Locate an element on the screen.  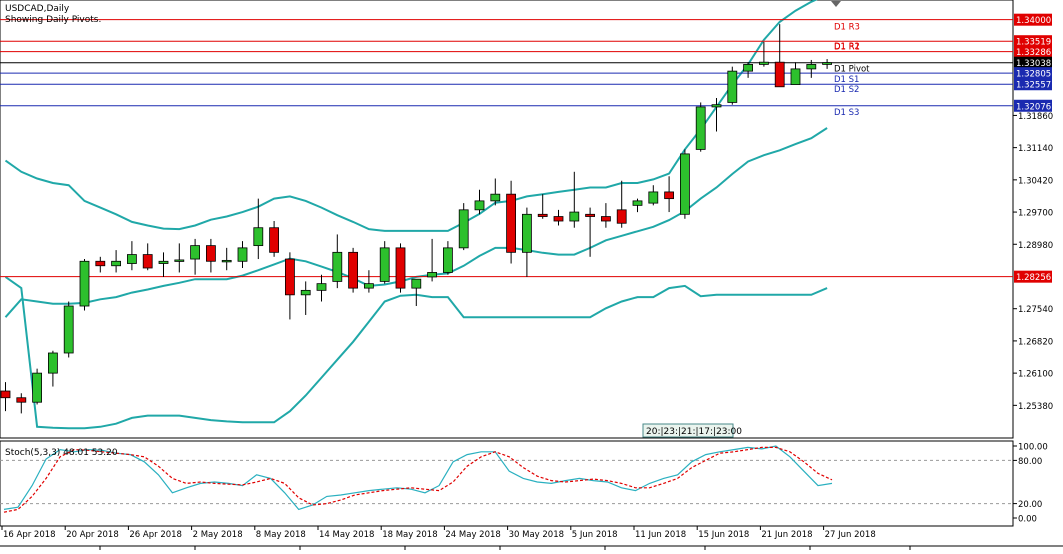
pivot-info-label: Showing Daily Pivots. is located at coordinates (53, 20).